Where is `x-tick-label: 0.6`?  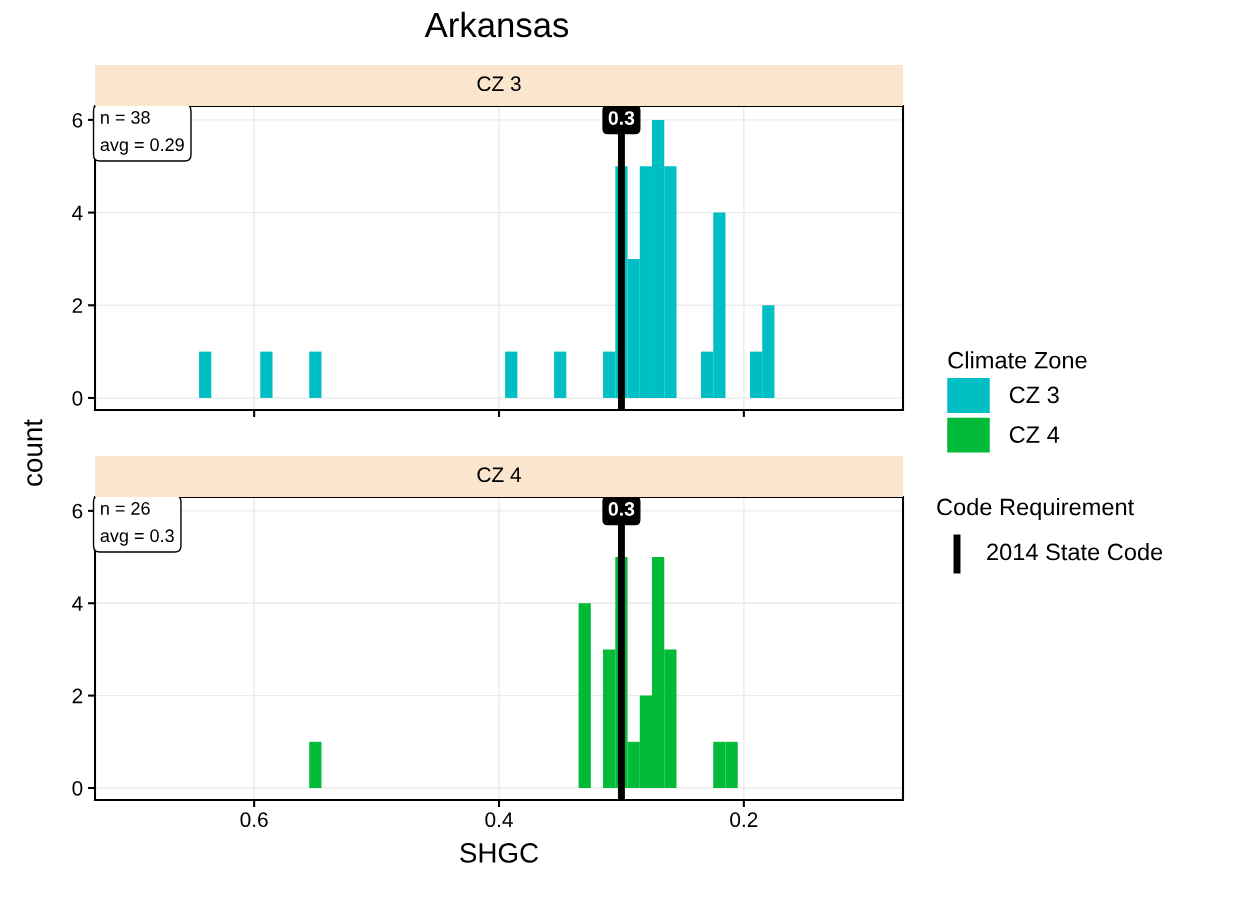
x-tick-label: 0.6 is located at coordinates (254, 820).